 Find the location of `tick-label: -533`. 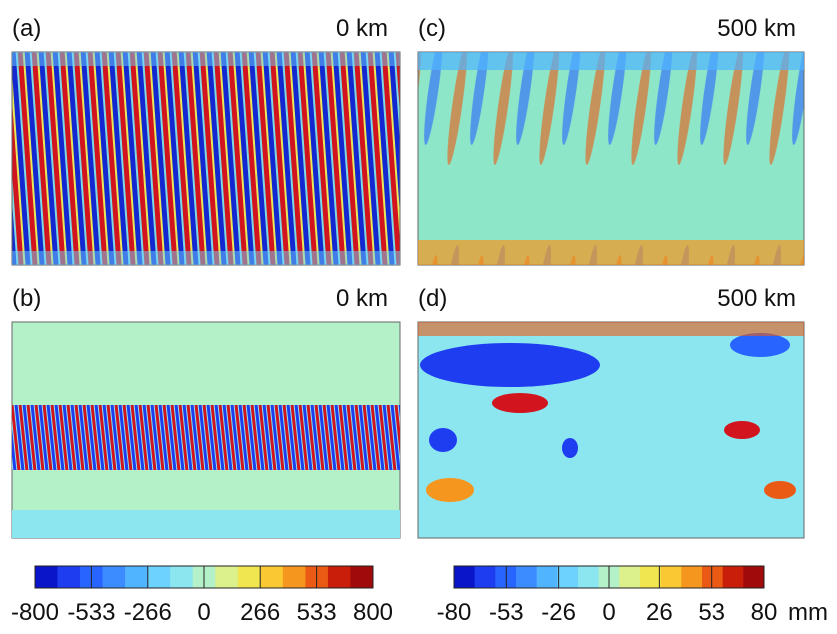

tick-label: -533 is located at coordinates (91, 612).